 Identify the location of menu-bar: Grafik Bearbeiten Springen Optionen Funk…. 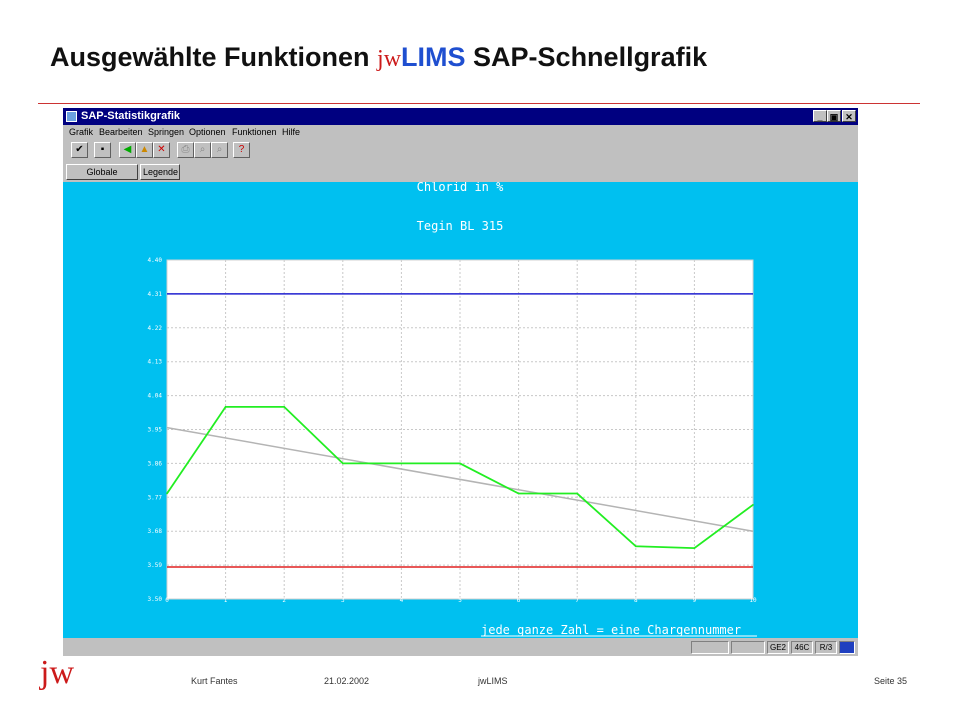
(460, 133).